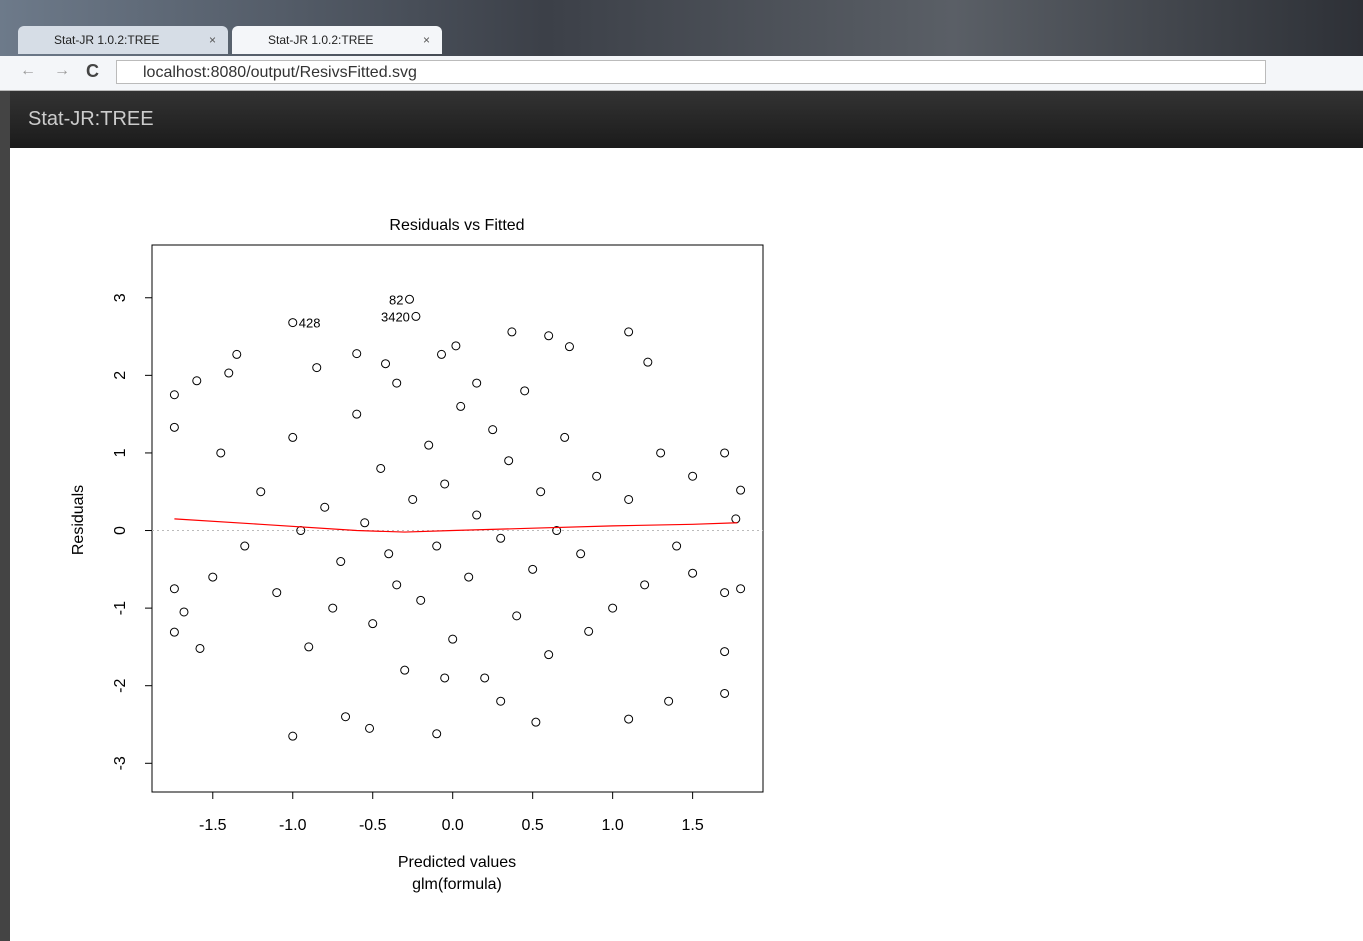 The width and height of the screenshot is (1363, 941). Describe the element at coordinates (62, 70) in the screenshot. I see `forward: →` at that location.